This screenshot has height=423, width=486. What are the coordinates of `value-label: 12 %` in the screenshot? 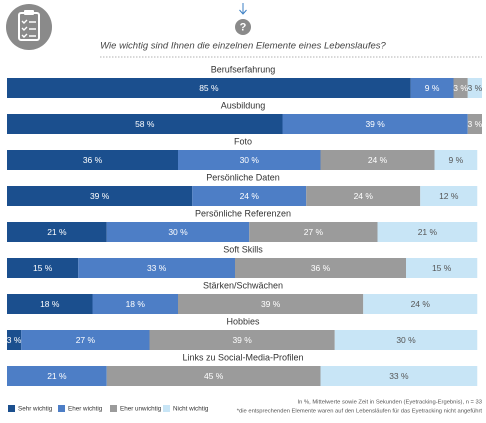 It's located at (449, 196).